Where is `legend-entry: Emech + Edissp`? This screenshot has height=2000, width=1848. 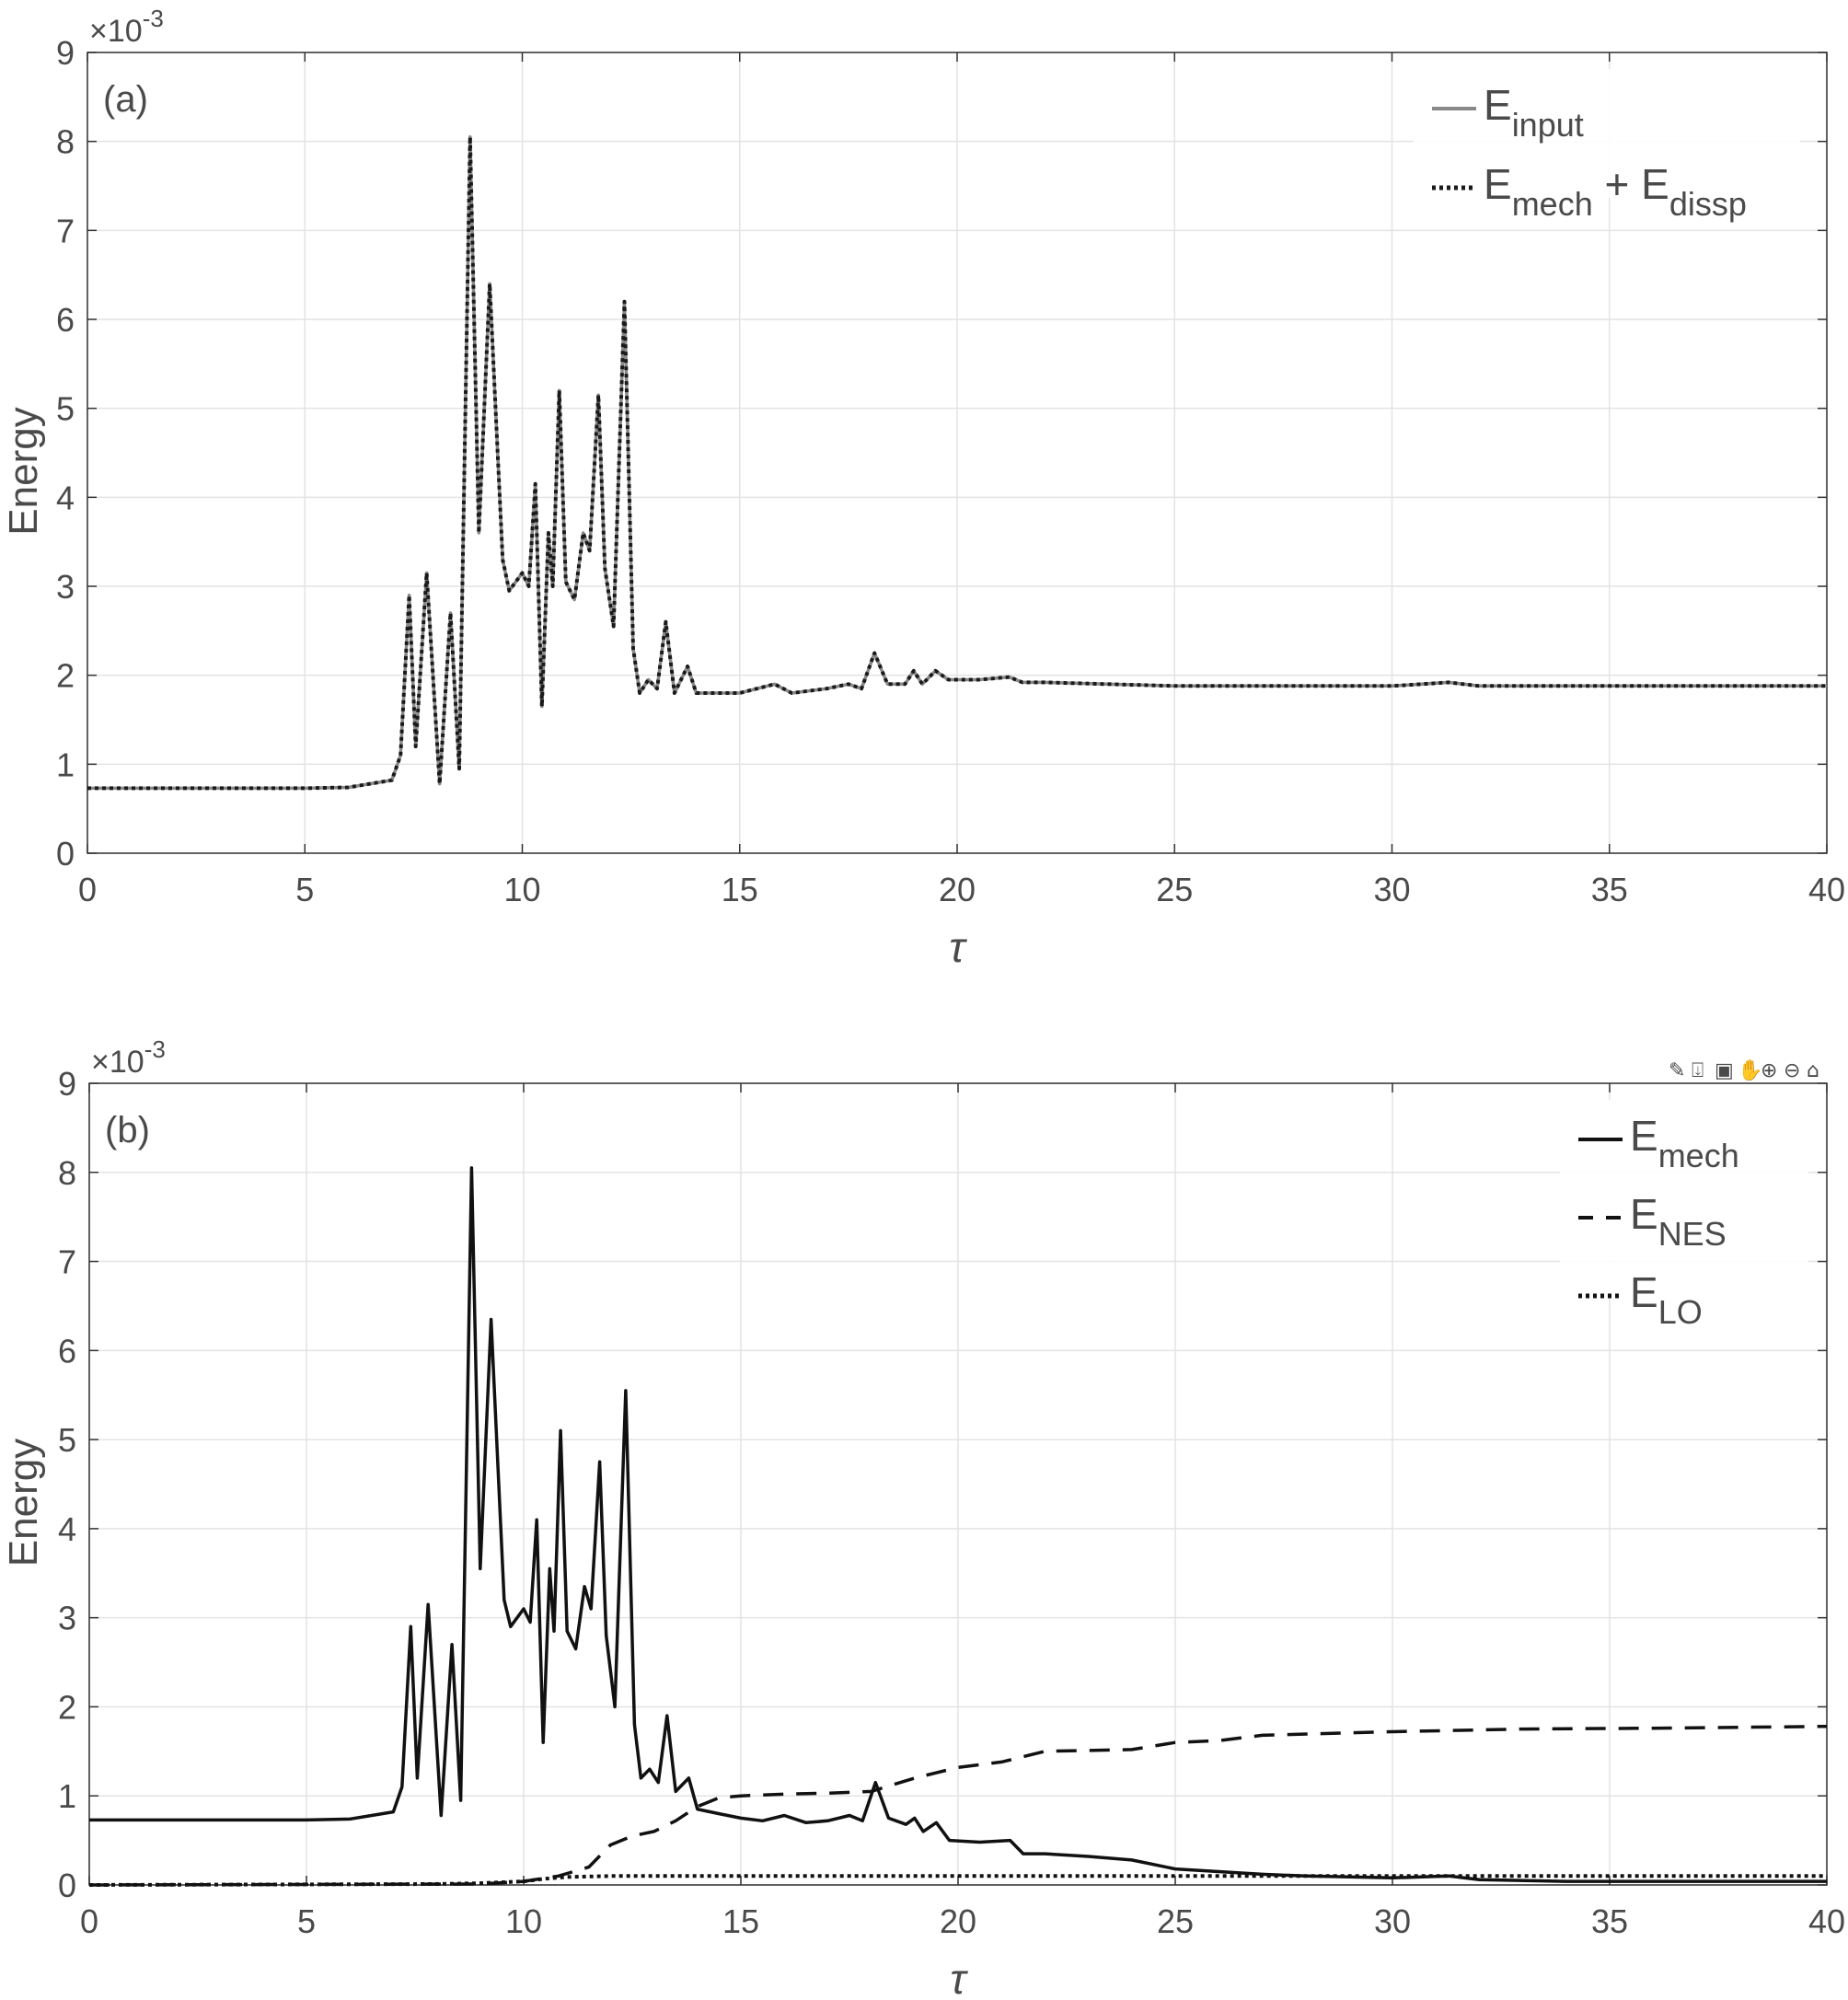
legend-entry: Emech + Edissp is located at coordinates (1615, 192).